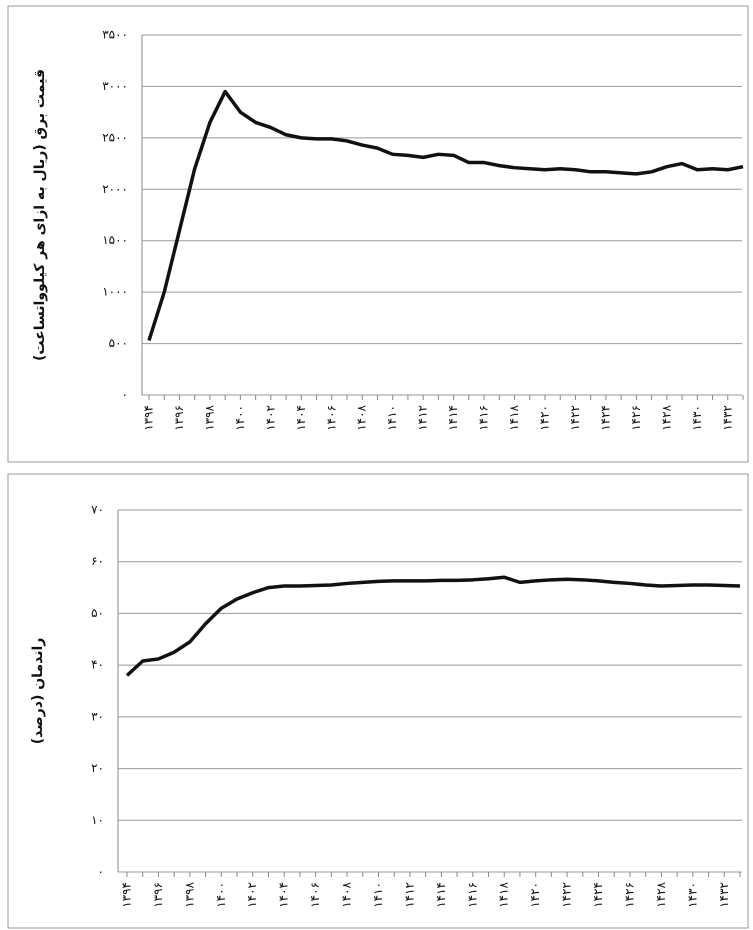 This screenshot has width=753, height=930. What do you see at coordinates (97, 768) in the screenshot?
I see `y-tick-label: ۲۰` at bounding box center [97, 768].